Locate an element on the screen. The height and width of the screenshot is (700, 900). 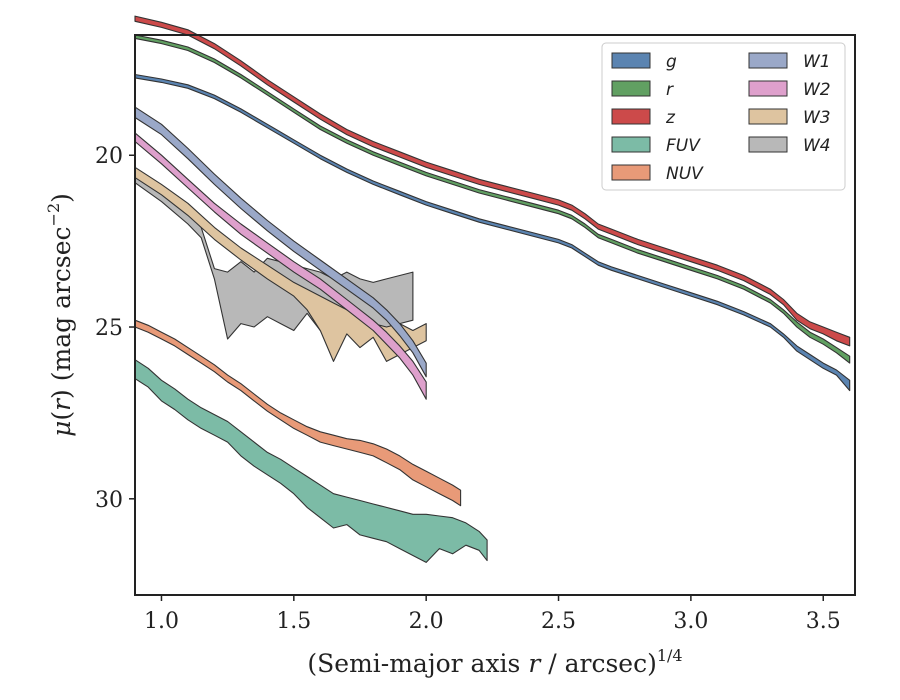
x-axis-label-text: (Semi-major axis r / arcsec)1/4 is located at coordinates (494, 662).